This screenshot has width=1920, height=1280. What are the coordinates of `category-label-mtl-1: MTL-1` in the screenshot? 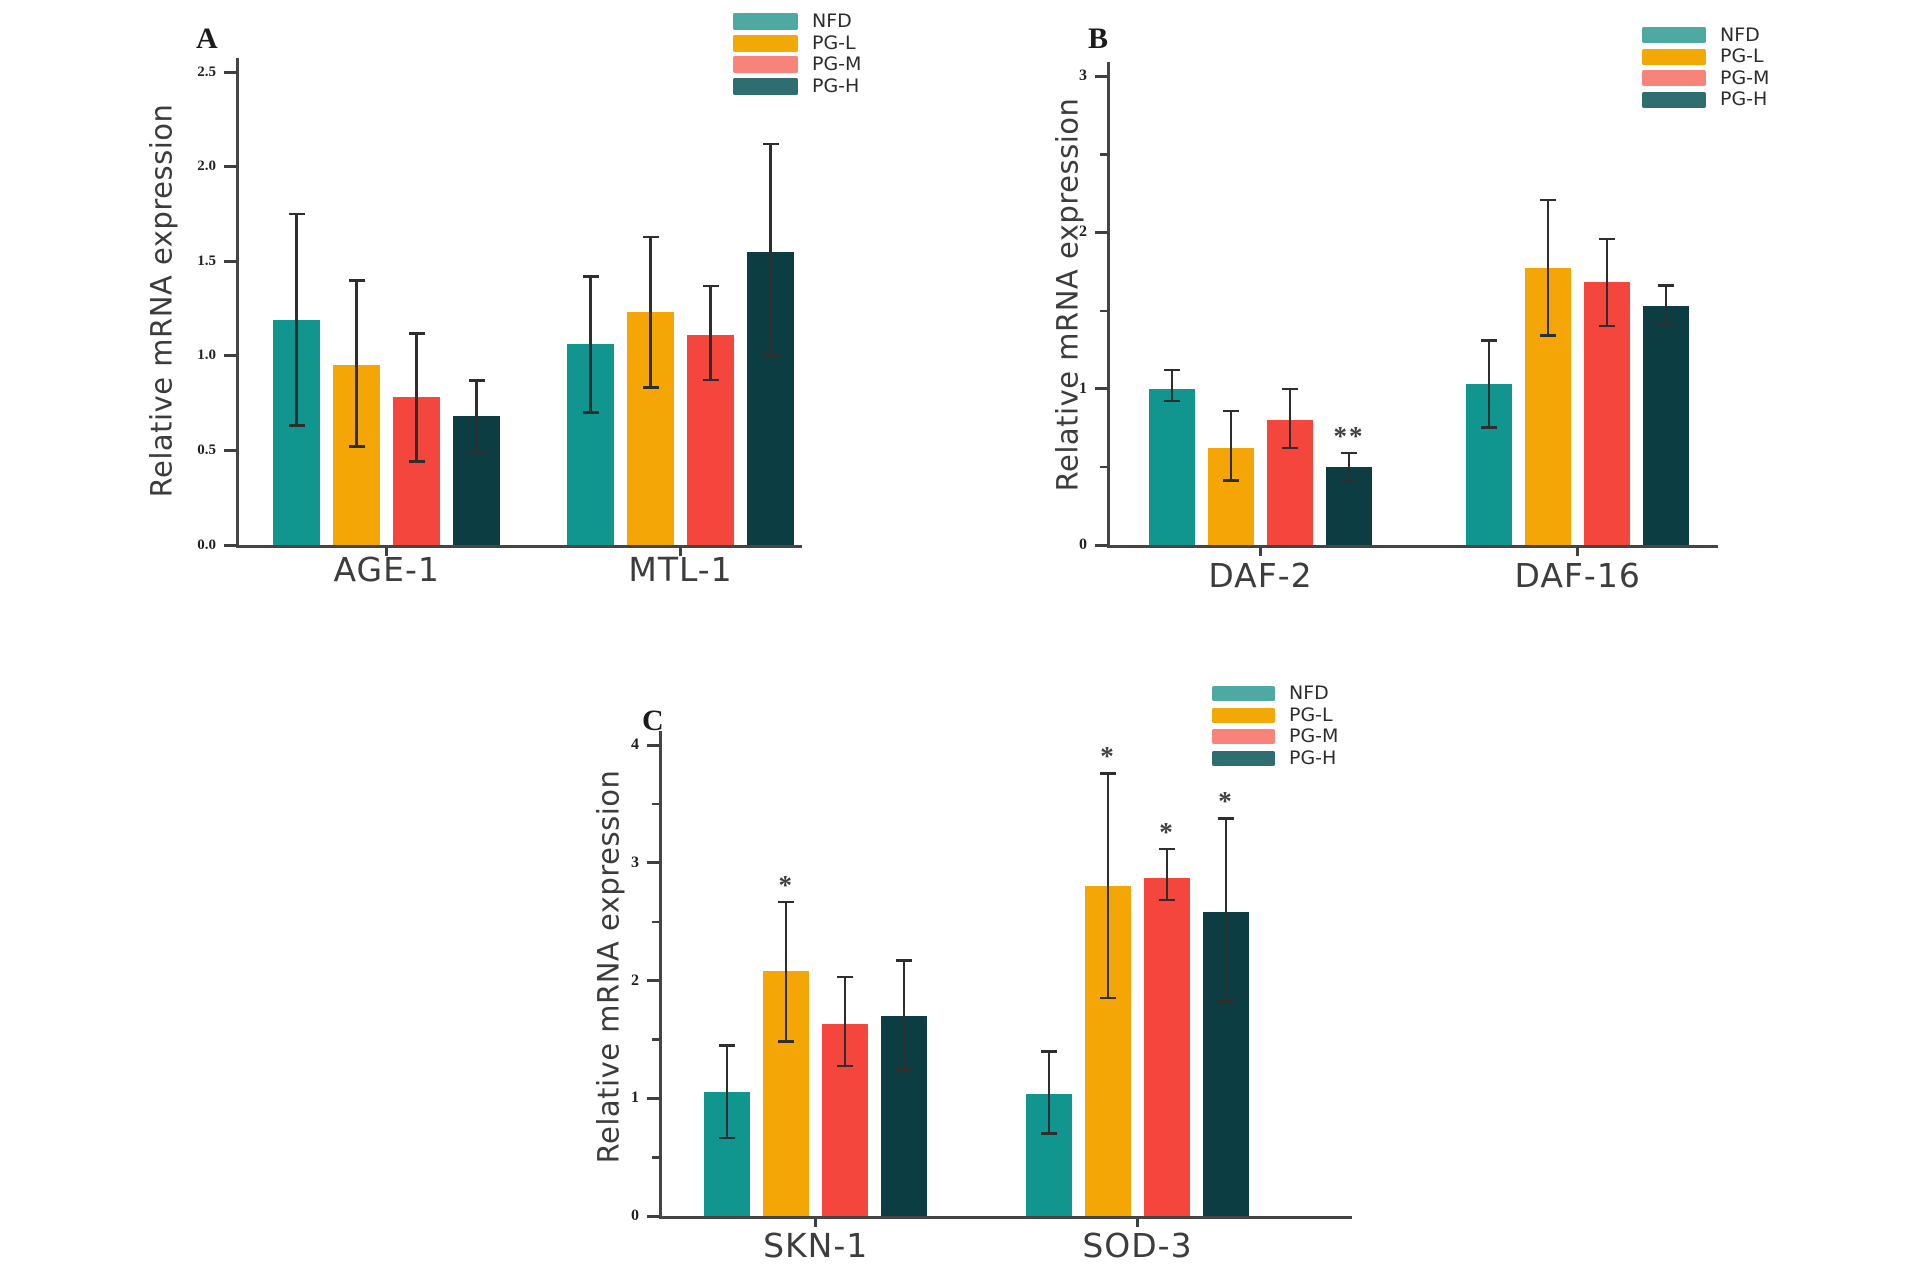 It's located at (680, 569).